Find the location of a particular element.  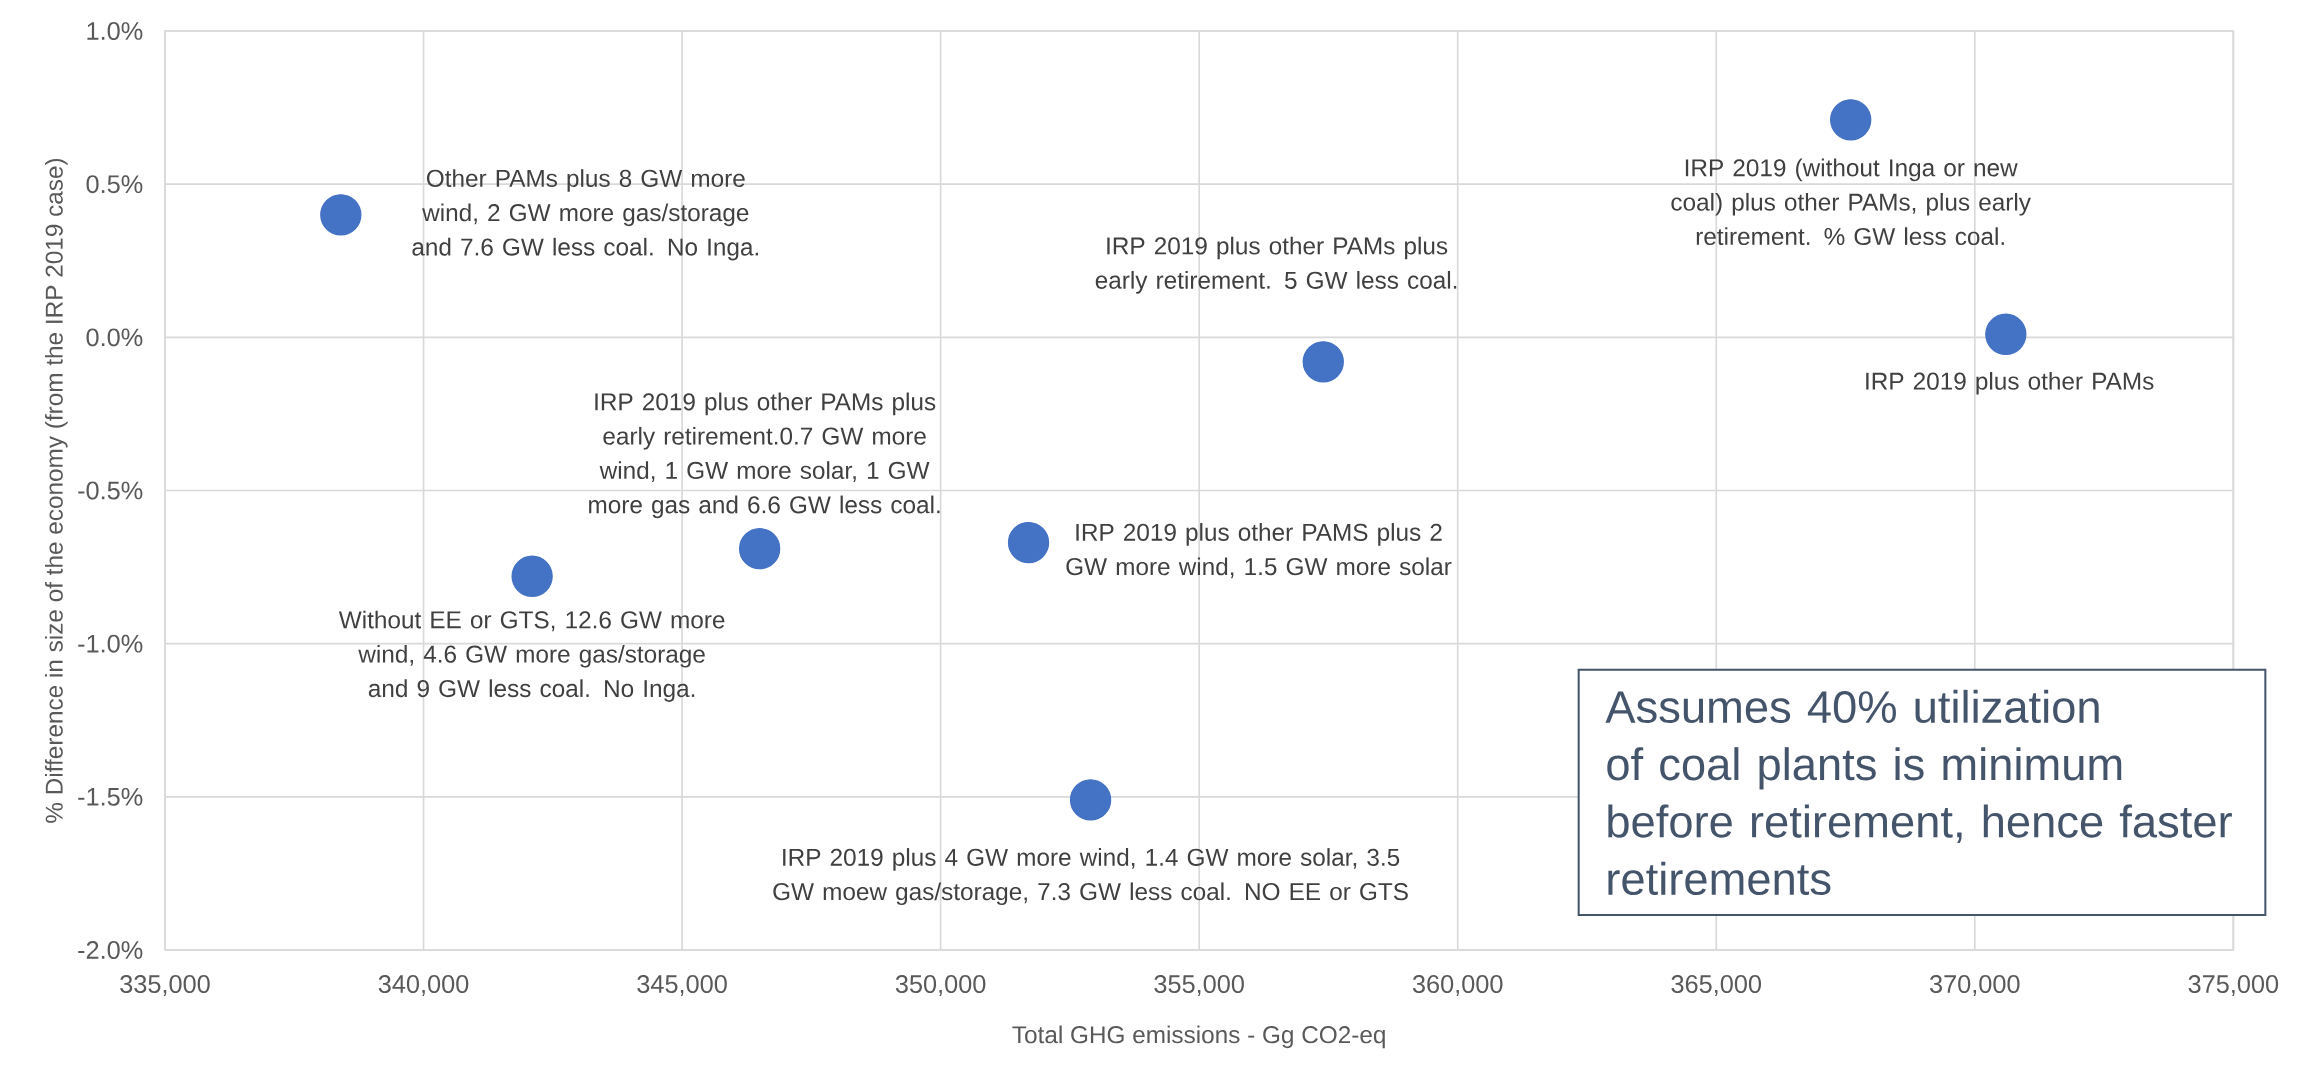

y-tick-label: -1.5% is located at coordinates (110, 796).